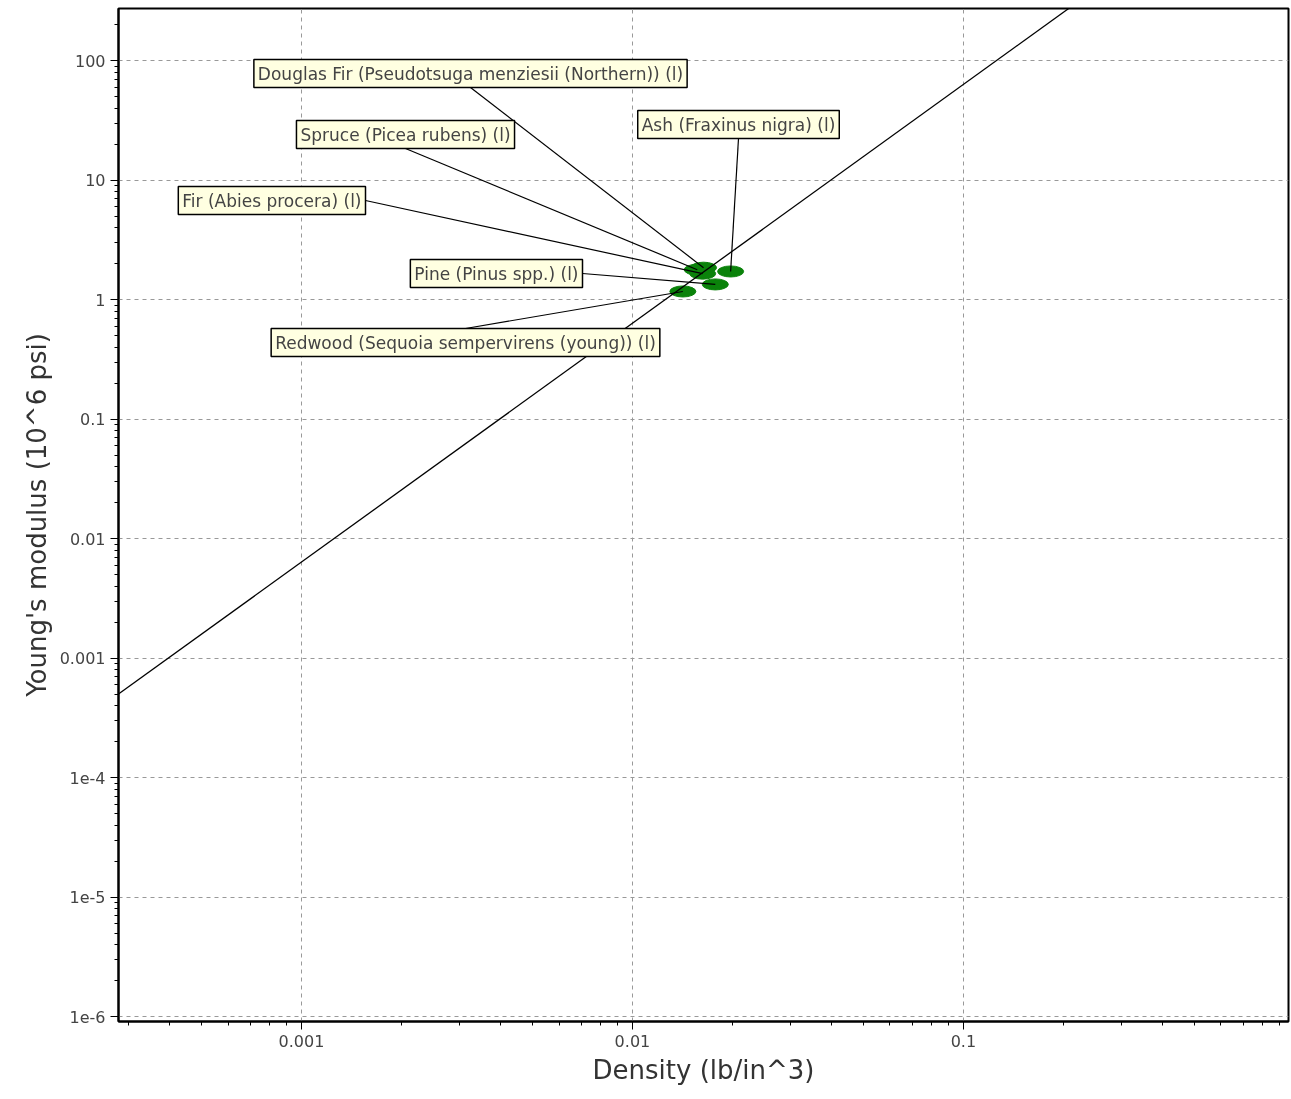  I want to click on y-tick-label: 10, so click(95, 181).